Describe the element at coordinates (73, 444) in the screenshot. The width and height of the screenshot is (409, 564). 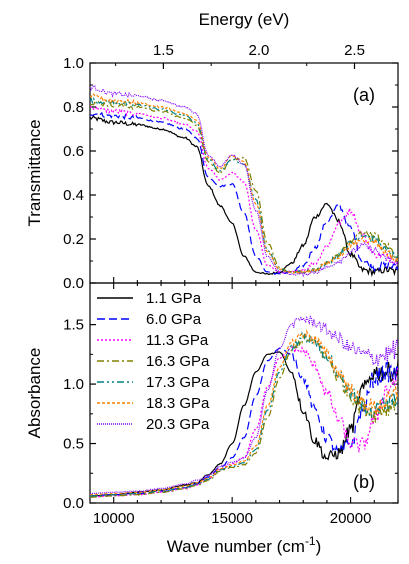
I see `y-tick-label: 0.5` at that location.